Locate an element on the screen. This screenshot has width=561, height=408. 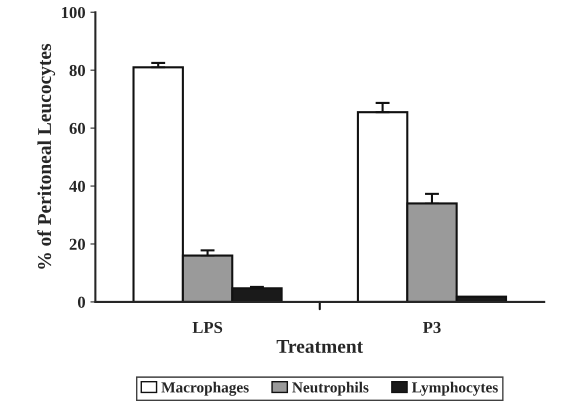
y-tick-label: 40 is located at coordinates (77, 186).